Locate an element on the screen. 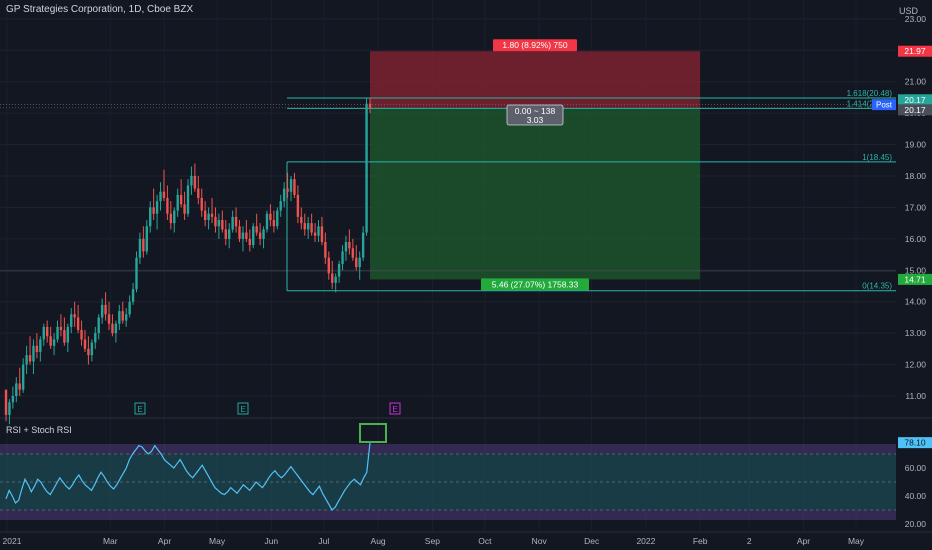 This screenshot has width=932, height=550. price-axis-tick: 11.00 is located at coordinates (915, 396).